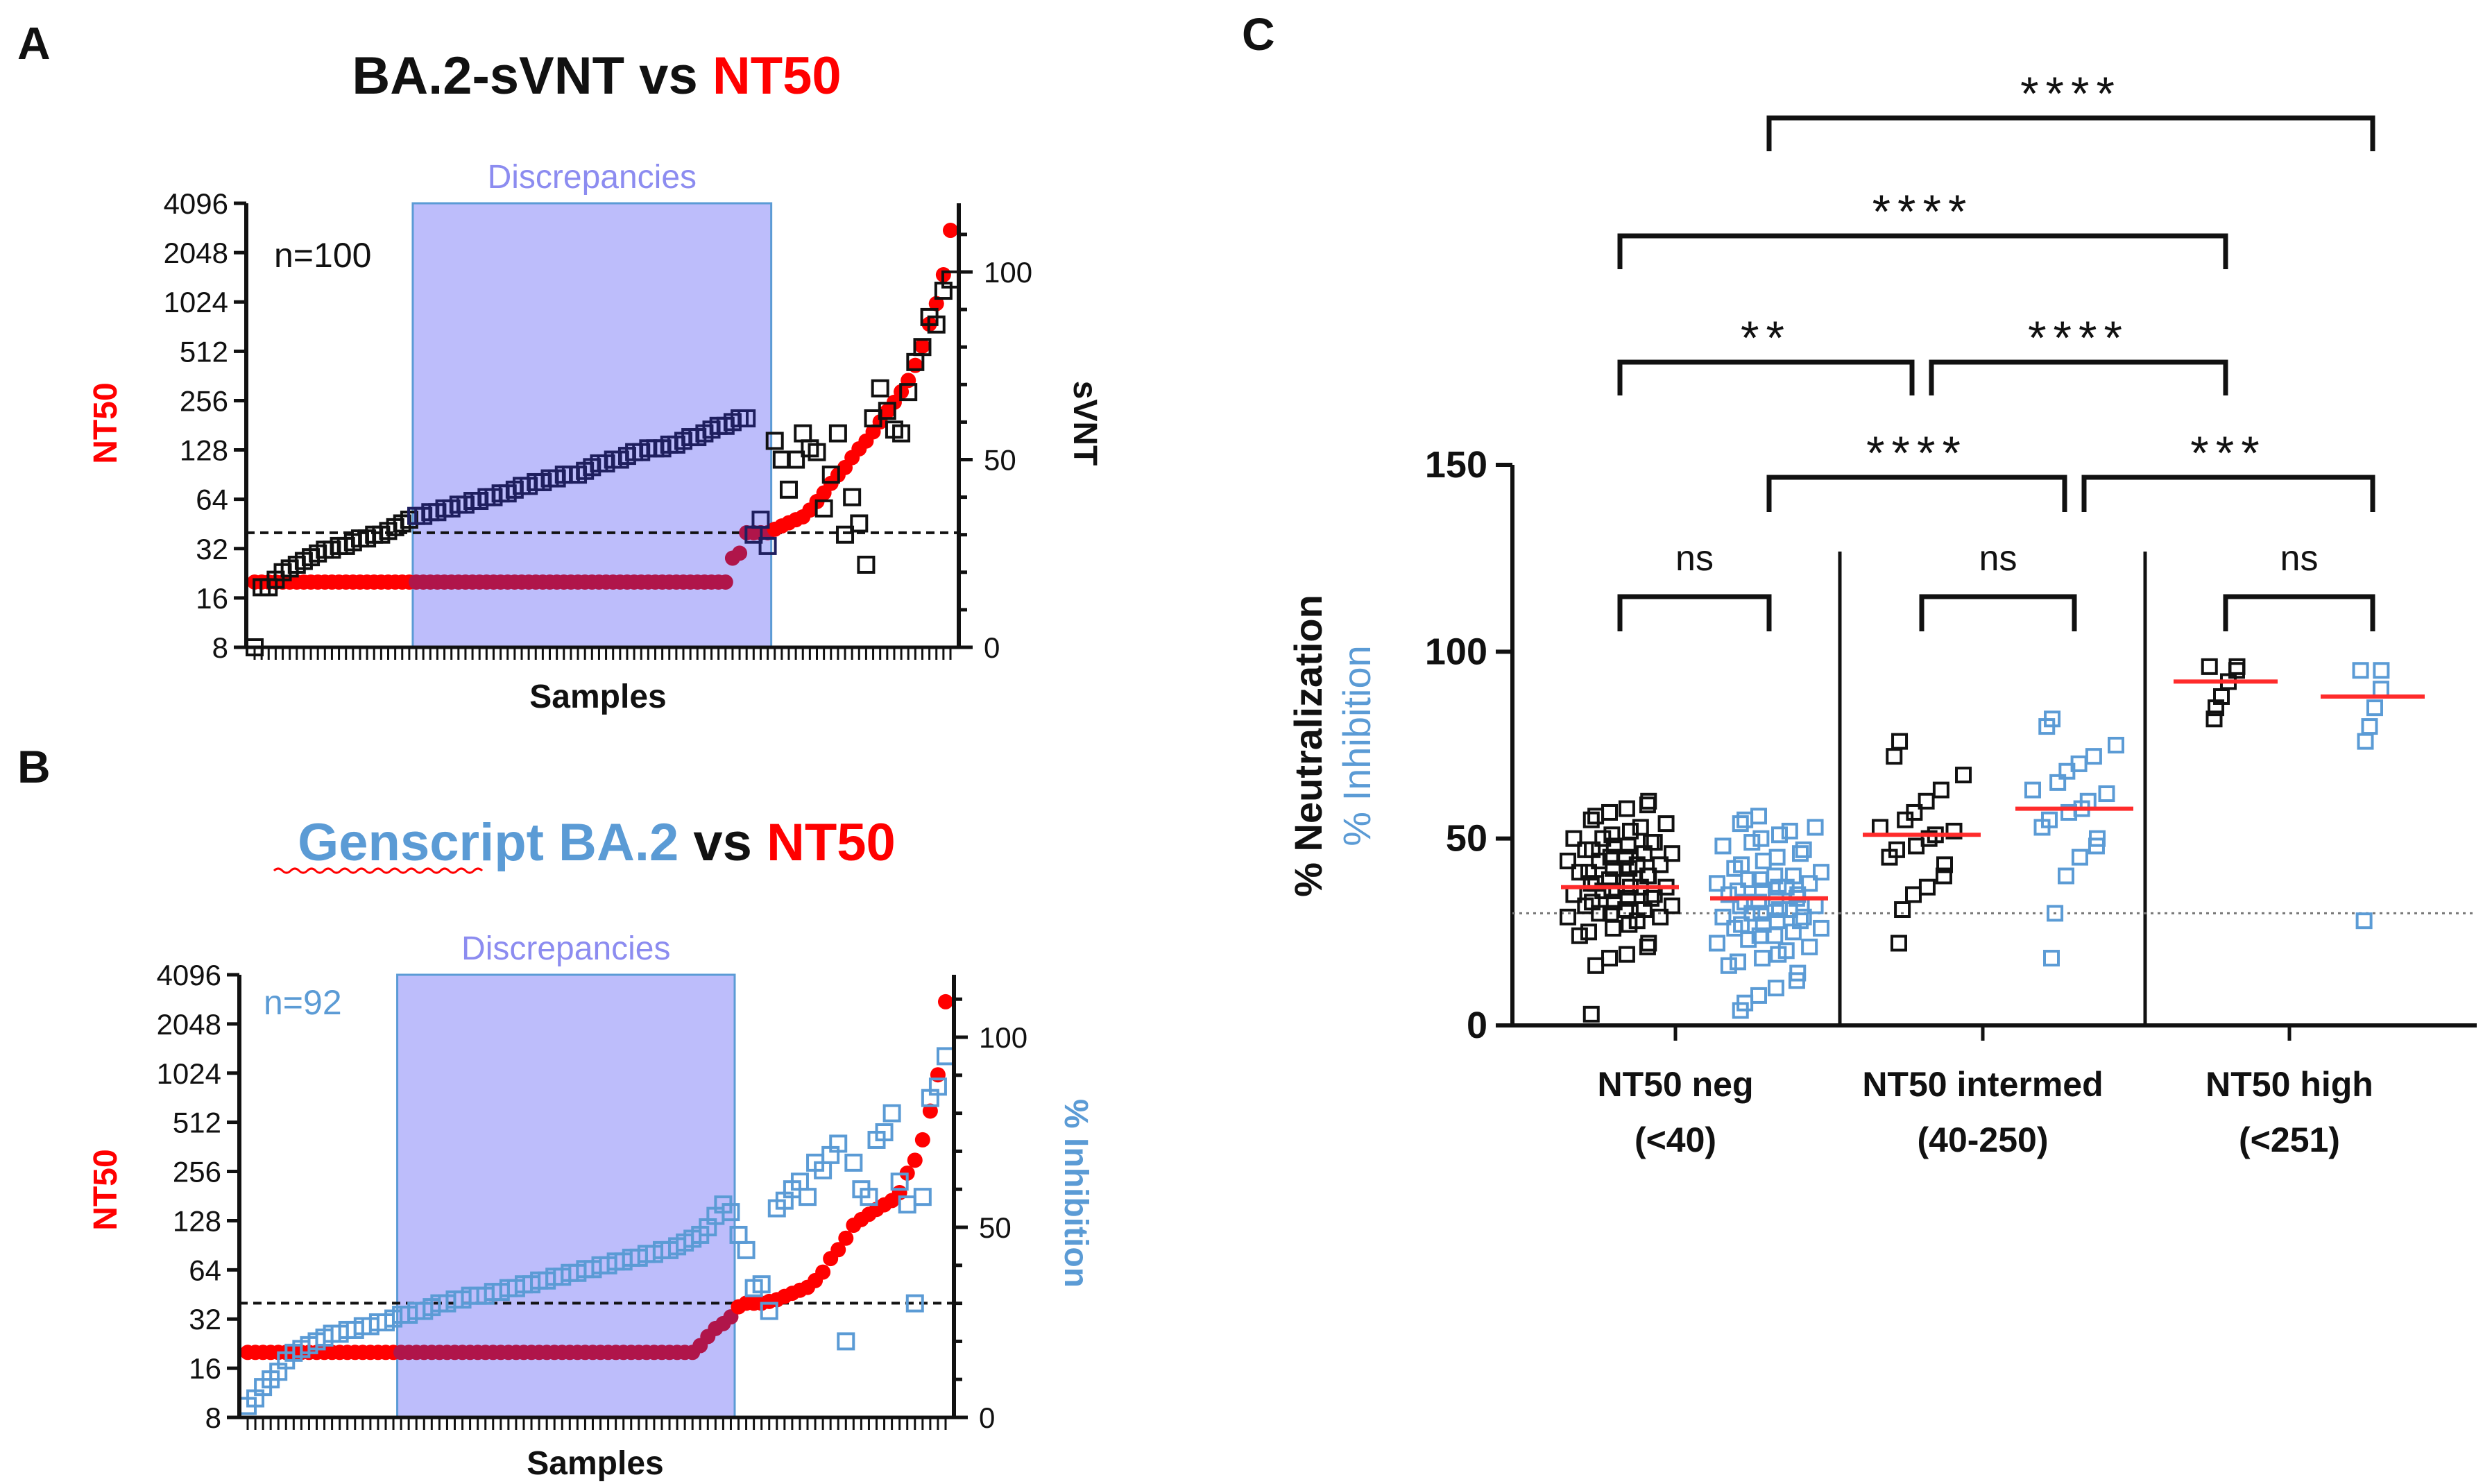 This screenshot has height=1484, width=2492. I want to click on a-left-tick-label: 256, so click(204, 400).